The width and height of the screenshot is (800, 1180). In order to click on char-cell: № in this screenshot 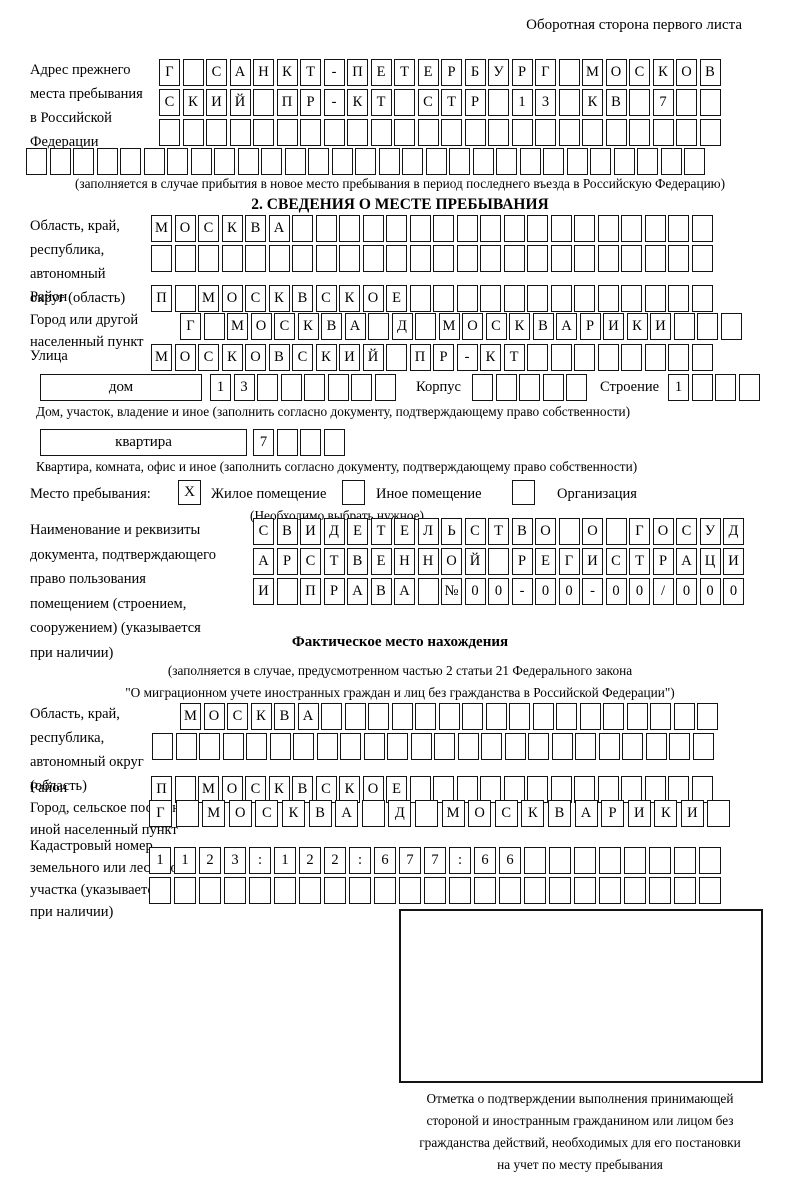, I will do `click(451, 591)`.